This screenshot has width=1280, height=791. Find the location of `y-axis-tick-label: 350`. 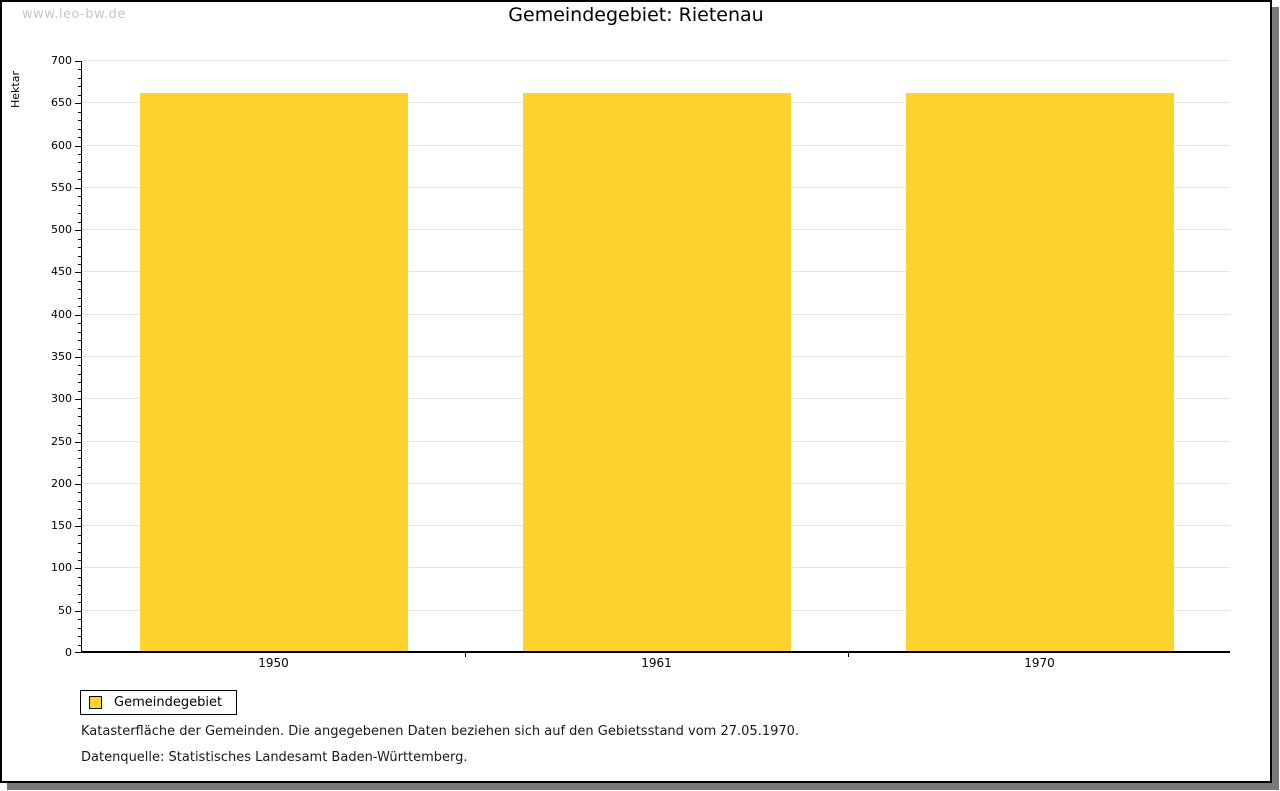

y-axis-tick-label: 350 is located at coordinates (61, 356).